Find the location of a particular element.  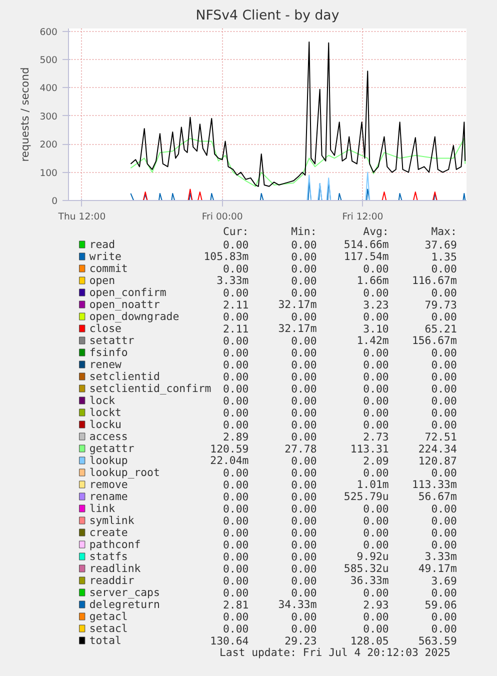

text: 2.11 is located at coordinates (236, 329).